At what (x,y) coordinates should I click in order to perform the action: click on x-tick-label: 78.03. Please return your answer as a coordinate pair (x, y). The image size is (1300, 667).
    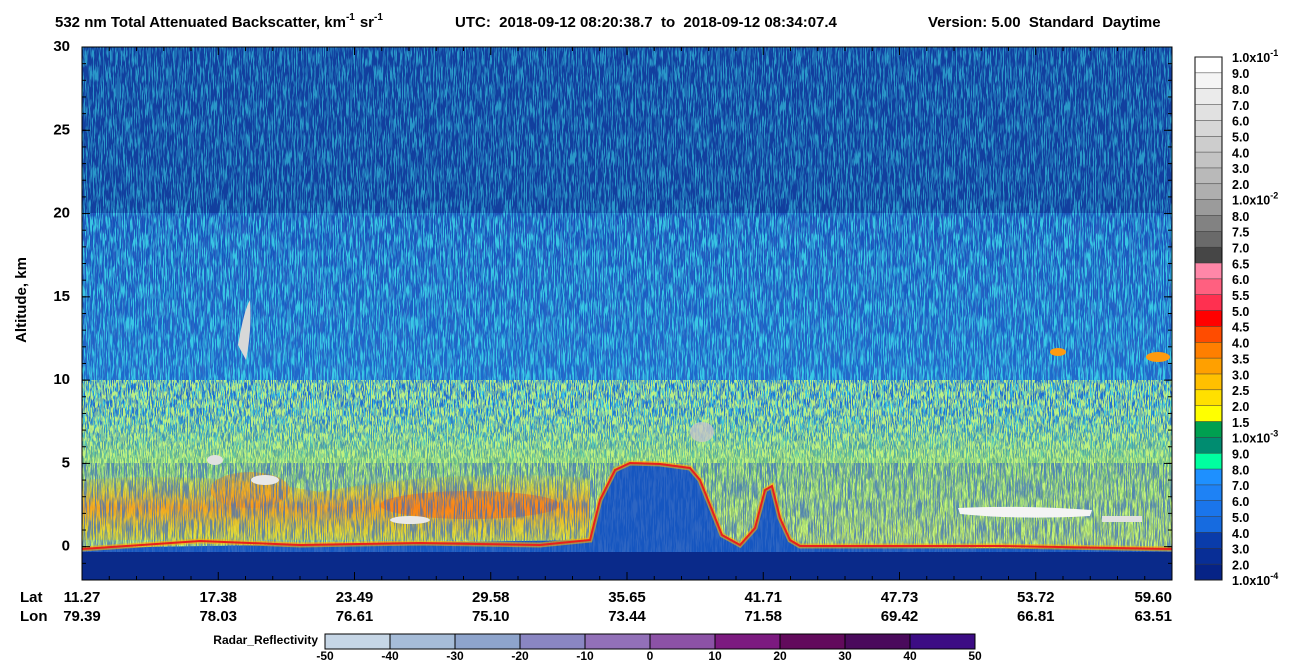
    Looking at the image, I should click on (218, 616).